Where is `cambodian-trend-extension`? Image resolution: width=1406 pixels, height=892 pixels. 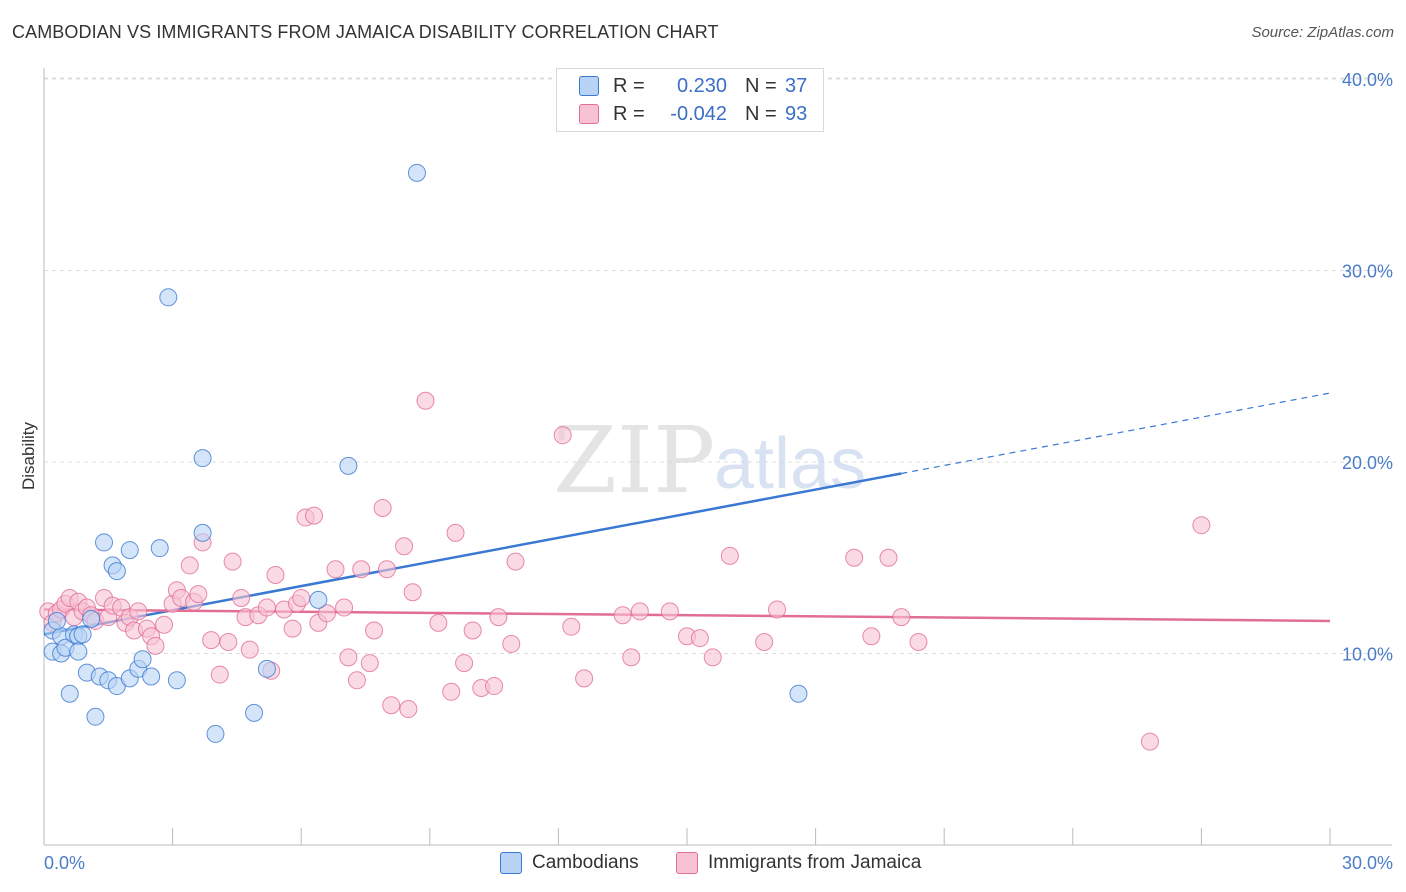 cambodian-trend-extension is located at coordinates (1116, 433).